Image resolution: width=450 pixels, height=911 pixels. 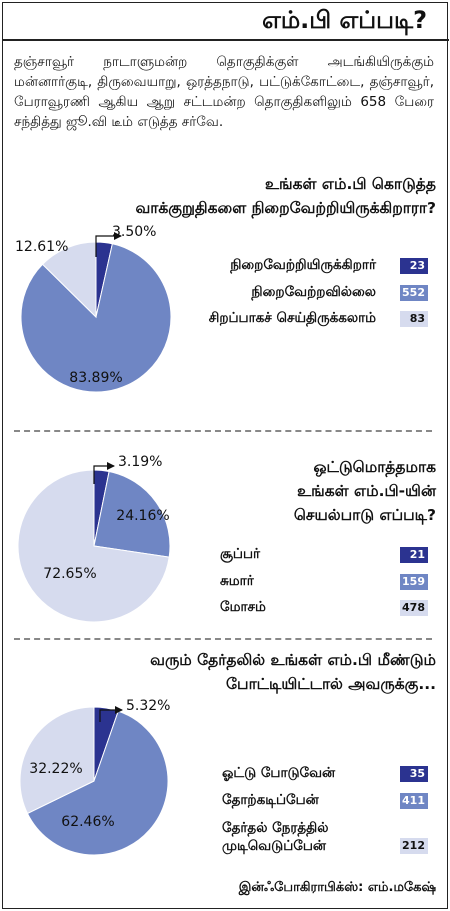 I want to click on legend-count: 23, so click(x=414, y=266).